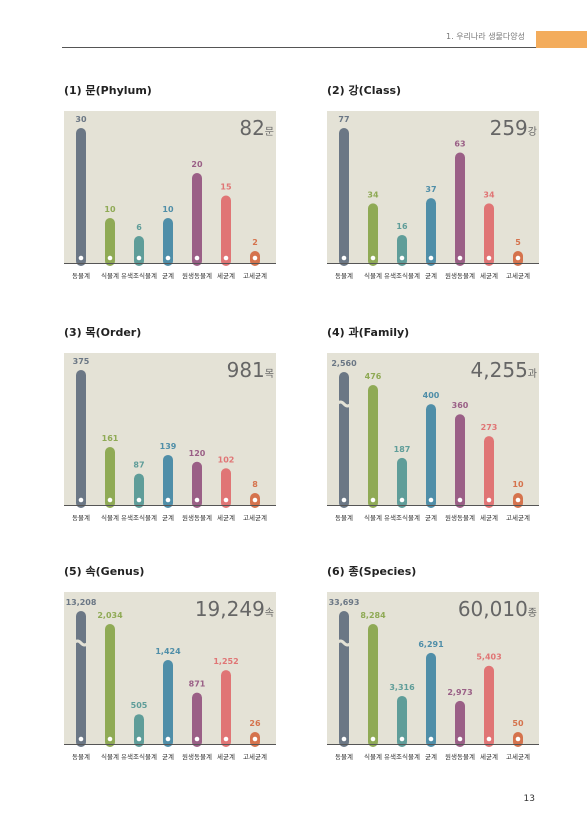 This screenshot has height=830, width=587. Describe the element at coordinates (561, 39) in the screenshot. I see `header-accent-tab` at that location.